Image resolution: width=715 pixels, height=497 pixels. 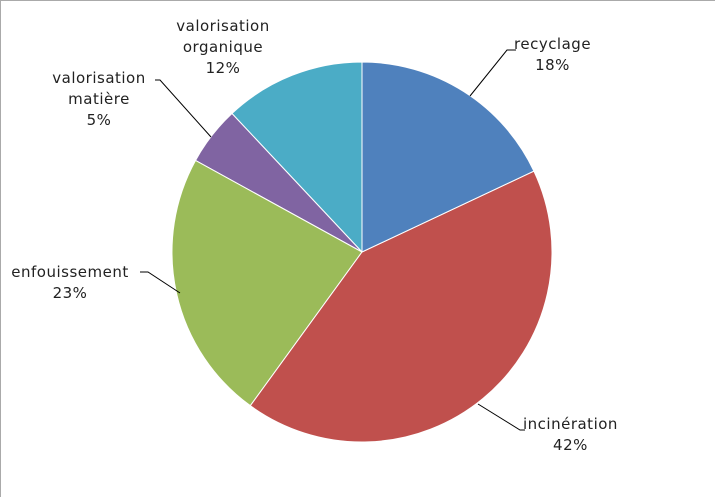 What do you see at coordinates (70, 283) in the screenshot?
I see `slice-label: enfouissement 23%` at bounding box center [70, 283].